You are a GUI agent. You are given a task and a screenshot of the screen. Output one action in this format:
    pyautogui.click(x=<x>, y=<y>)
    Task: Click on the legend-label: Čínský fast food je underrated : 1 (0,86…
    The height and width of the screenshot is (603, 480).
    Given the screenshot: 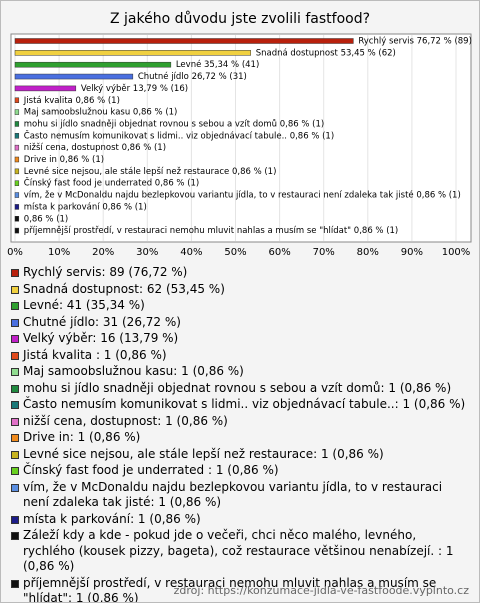 What is the action you would take?
    pyautogui.click(x=151, y=470)
    